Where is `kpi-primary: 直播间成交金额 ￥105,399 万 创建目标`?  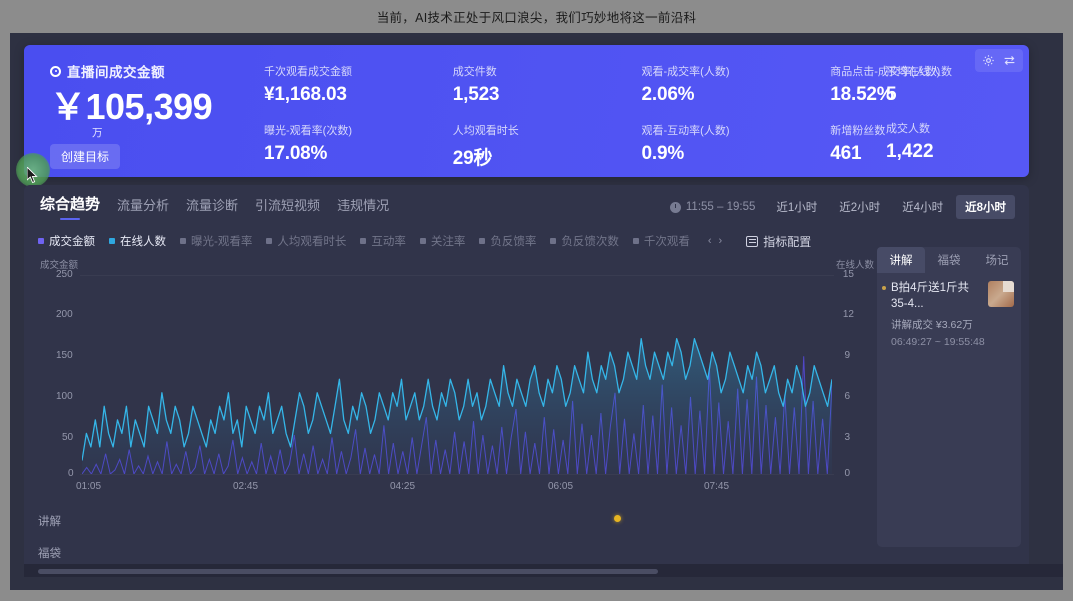
kpi-primary: 直播间成交金额 ￥105,399 万 创建目标 is located at coordinates (155, 115).